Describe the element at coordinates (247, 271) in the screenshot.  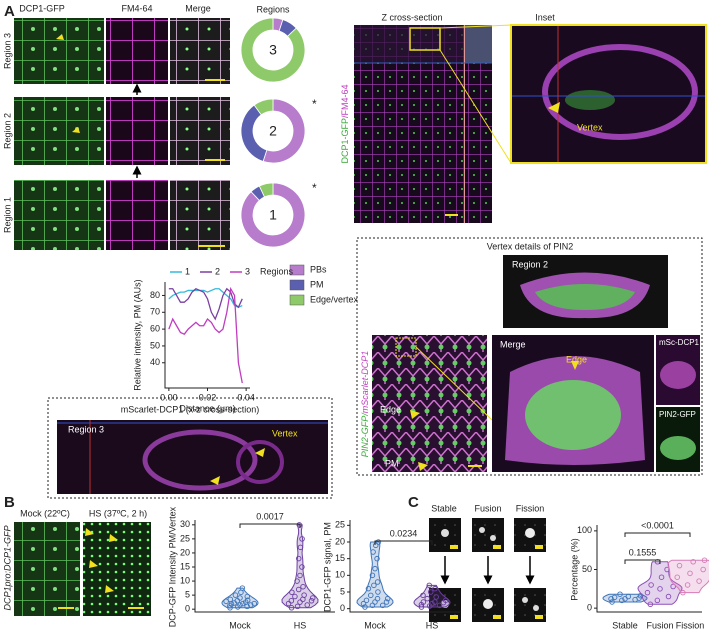
I see `legend-label: 3` at that location.